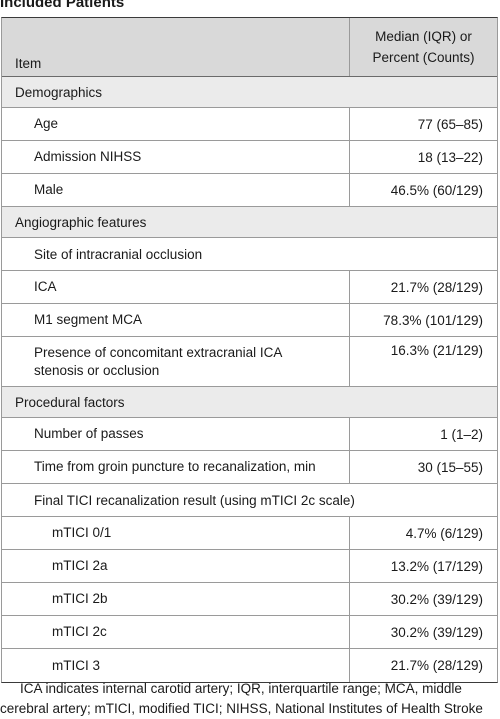 Image resolution: width=500 pixels, height=719 pixels. I want to click on row-label: mTICI 2b, so click(176, 599).